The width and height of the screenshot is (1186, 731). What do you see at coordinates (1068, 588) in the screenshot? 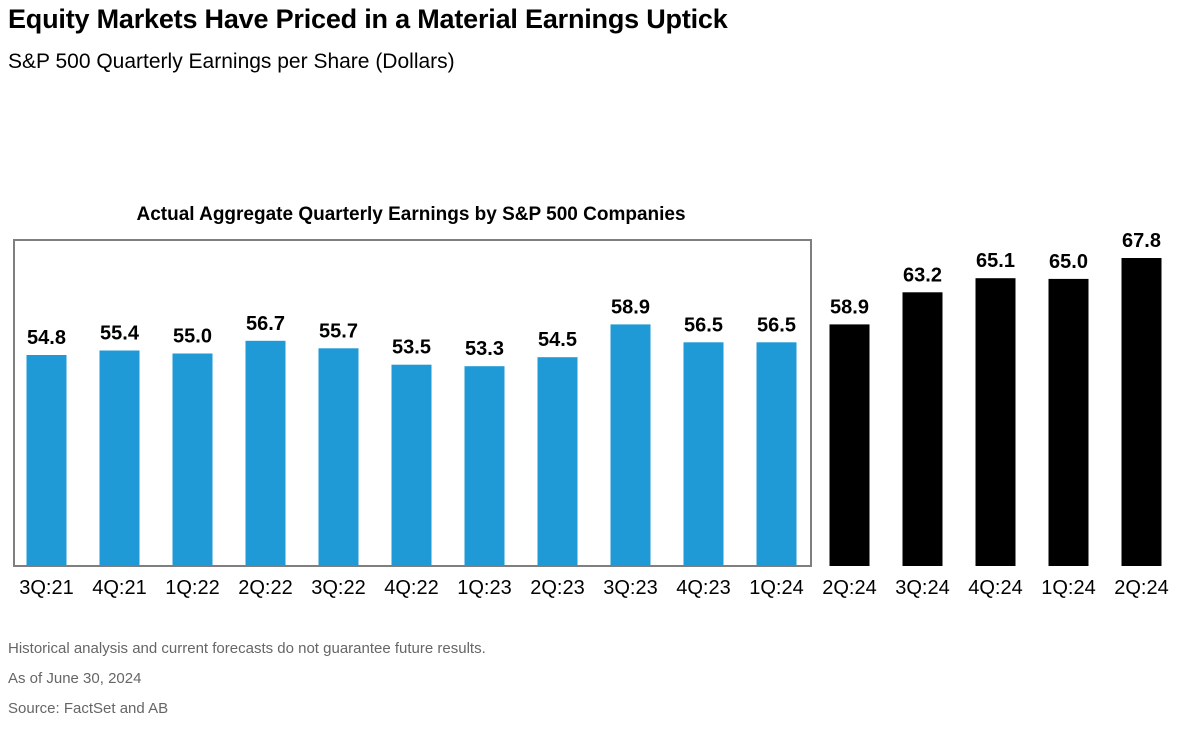
I see `x-tick-label-14: 1Q:24` at bounding box center [1068, 588].